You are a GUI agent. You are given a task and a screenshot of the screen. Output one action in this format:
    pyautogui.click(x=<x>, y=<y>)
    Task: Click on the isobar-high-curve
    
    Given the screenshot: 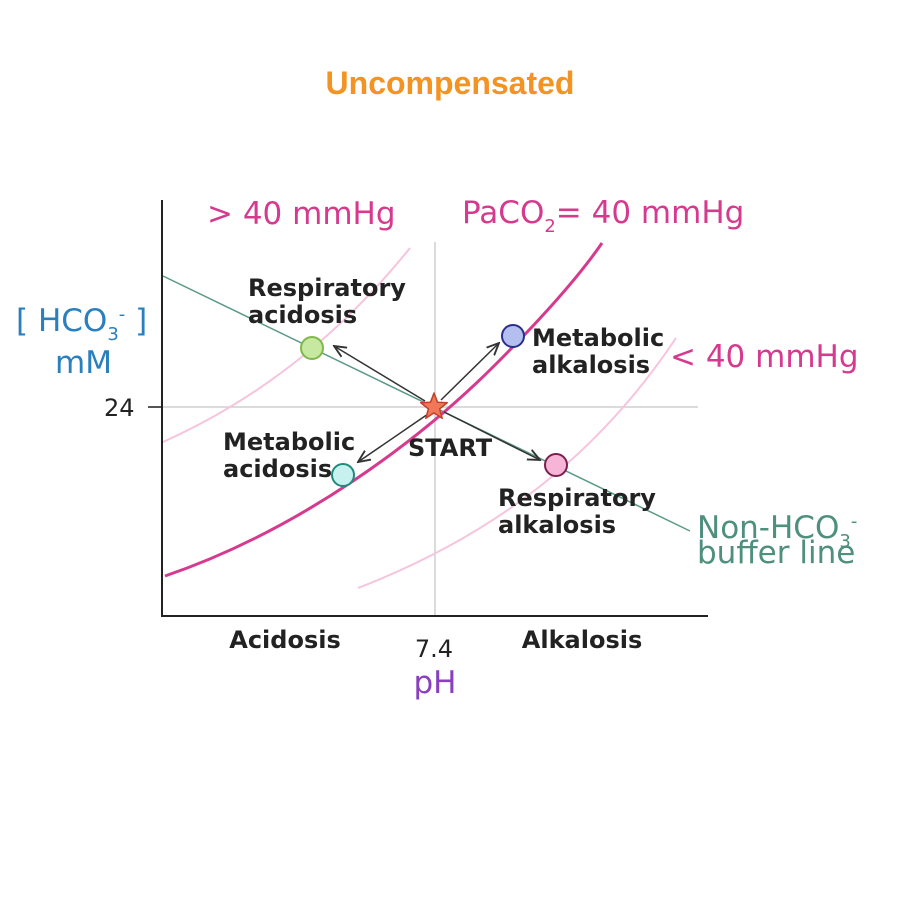 What is the action you would take?
    pyautogui.click(x=286, y=345)
    